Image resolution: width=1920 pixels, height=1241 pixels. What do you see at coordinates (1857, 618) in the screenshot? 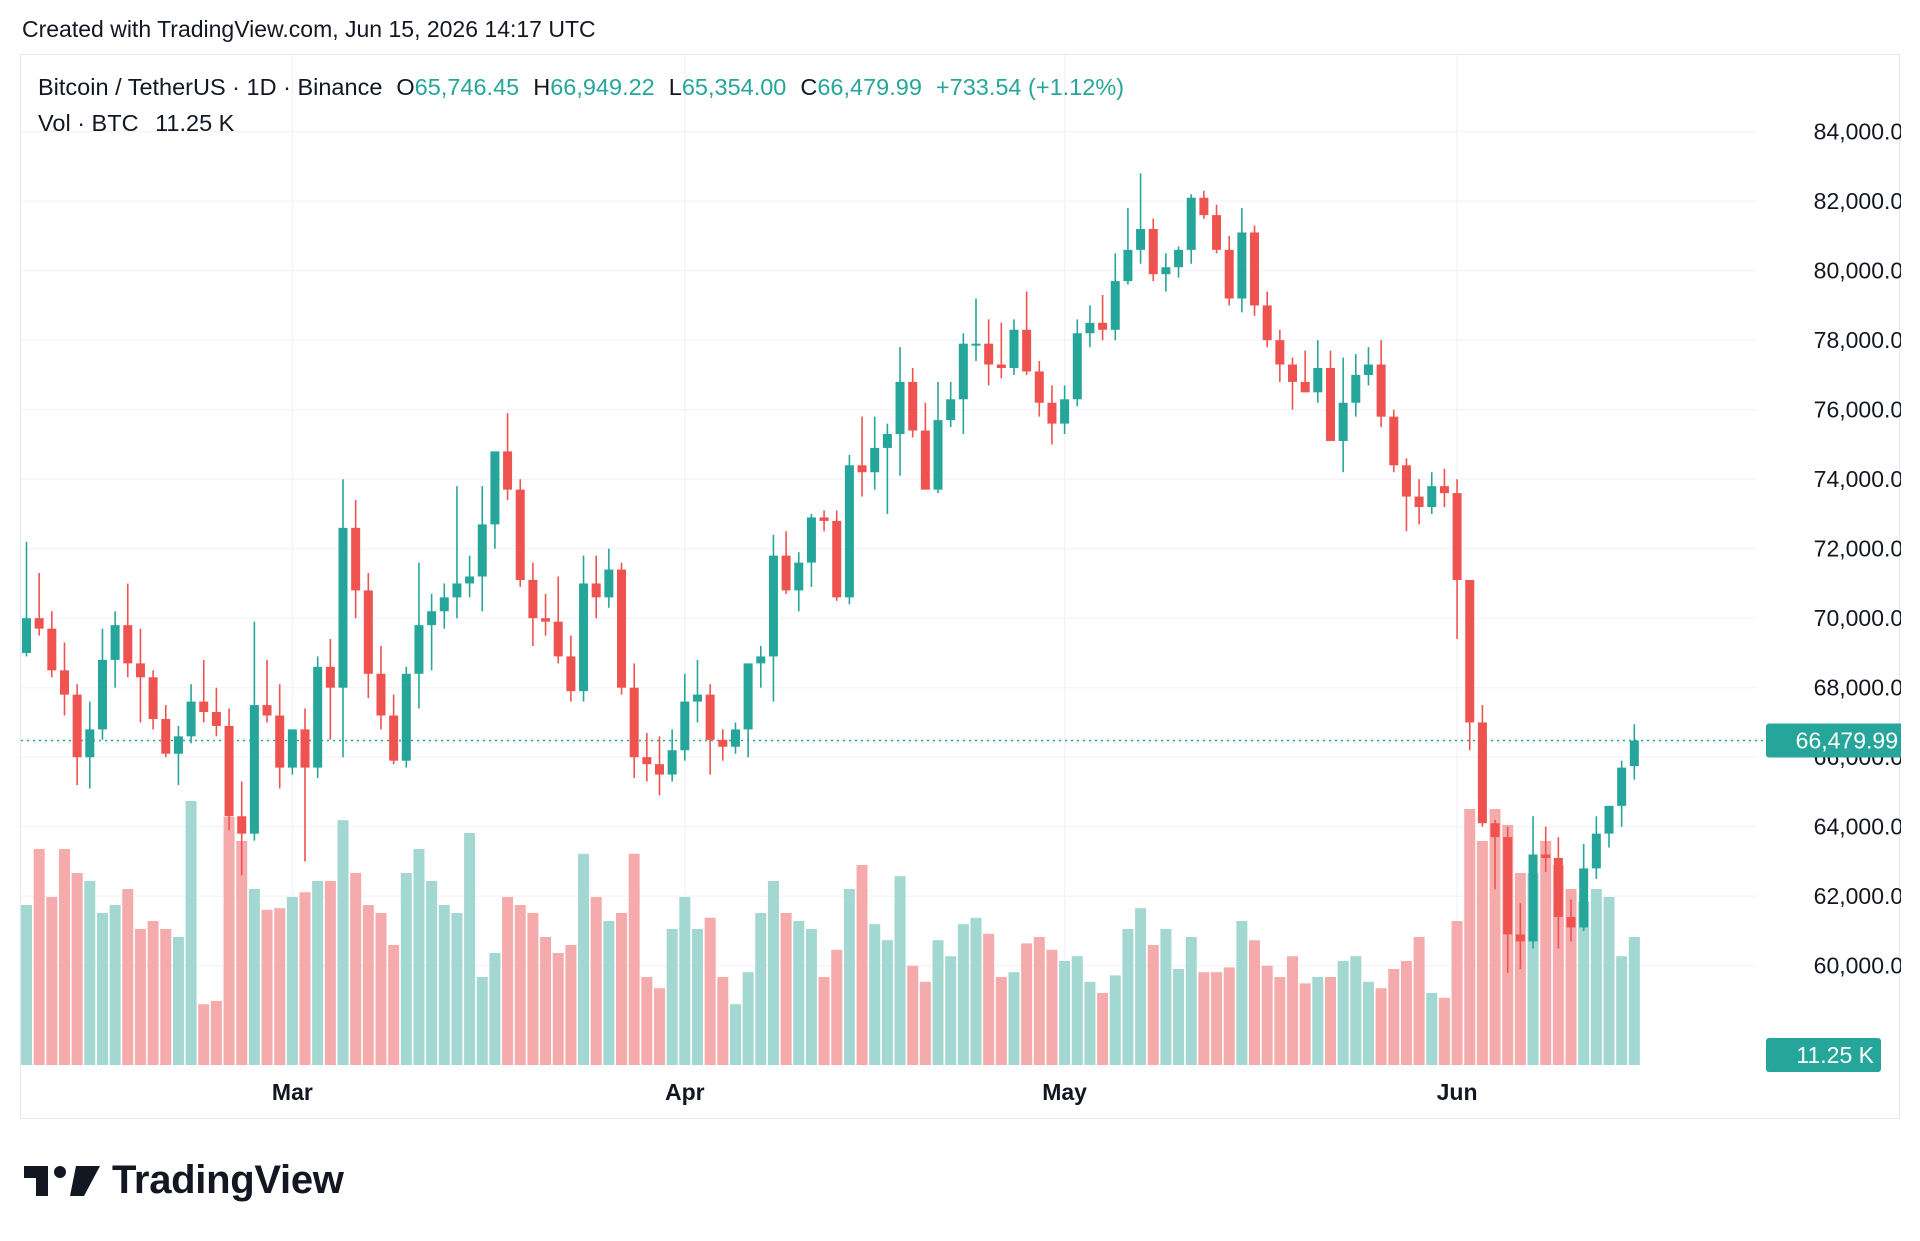
I see `y-tick-label: 70,000.00` at bounding box center [1857, 618].